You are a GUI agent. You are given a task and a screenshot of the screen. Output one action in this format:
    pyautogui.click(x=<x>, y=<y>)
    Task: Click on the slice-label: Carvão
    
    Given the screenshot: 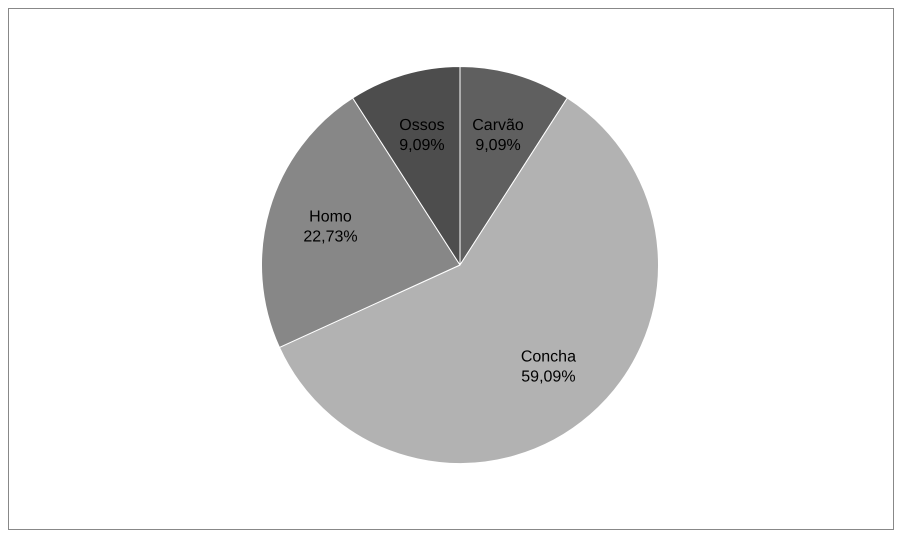 What is the action you would take?
    pyautogui.click(x=498, y=125)
    